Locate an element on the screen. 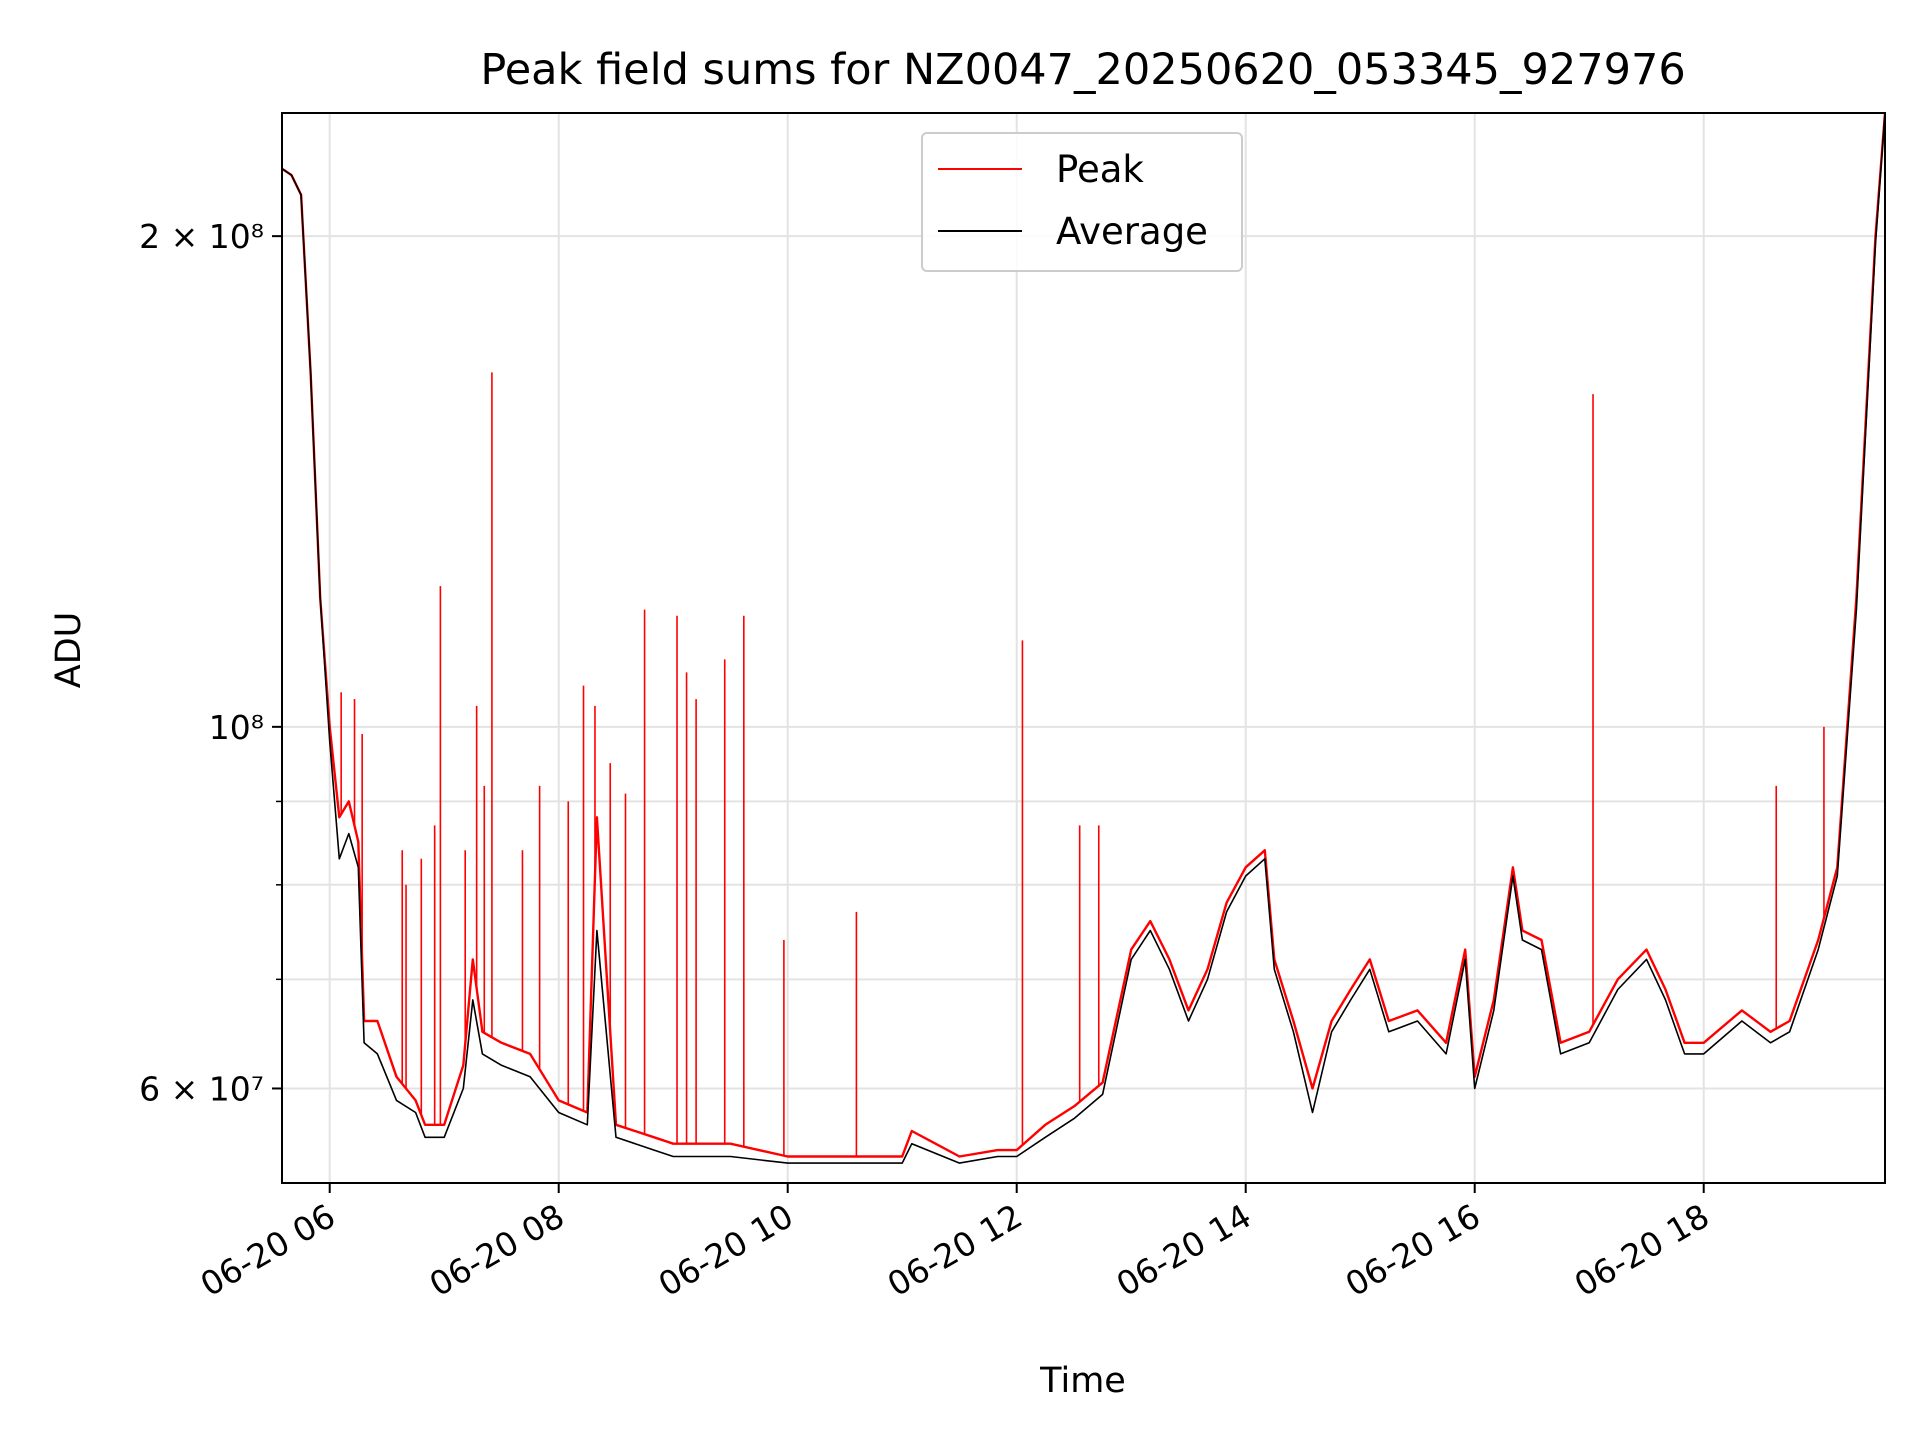 This screenshot has width=1920, height=1440. legend: Peak Average is located at coordinates (1082, 202).